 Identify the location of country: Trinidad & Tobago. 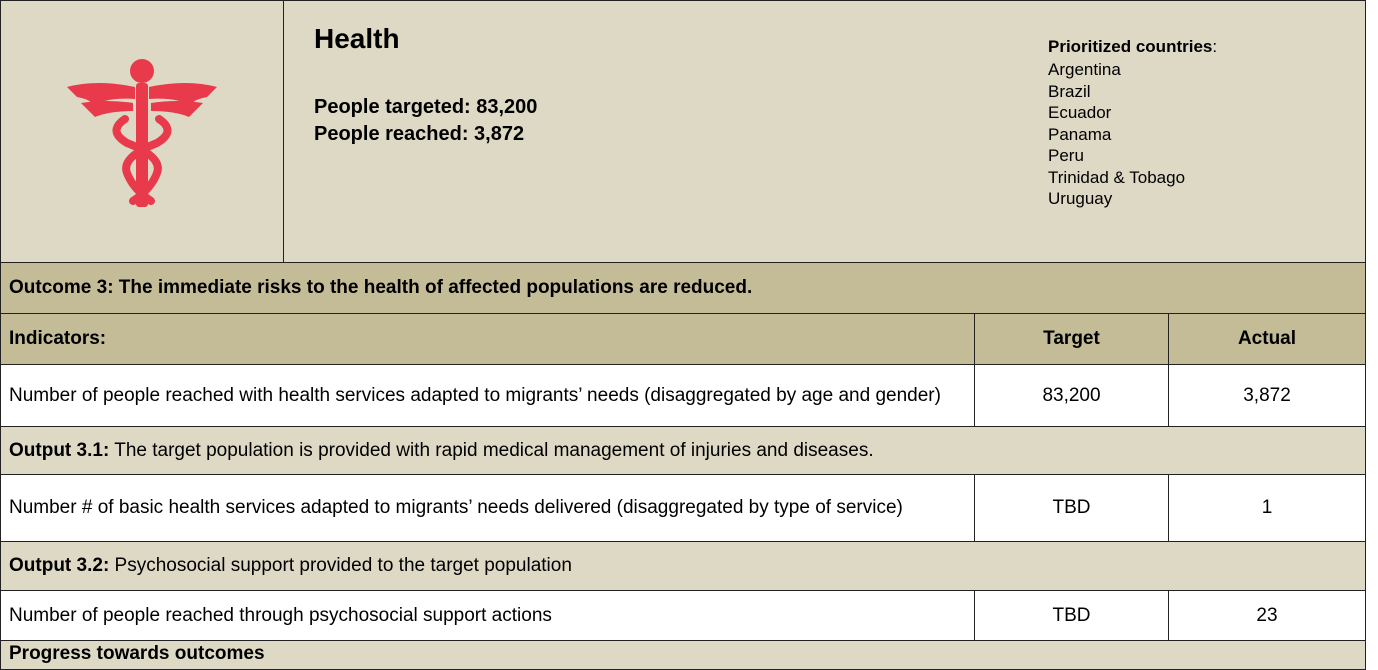
(1117, 177).